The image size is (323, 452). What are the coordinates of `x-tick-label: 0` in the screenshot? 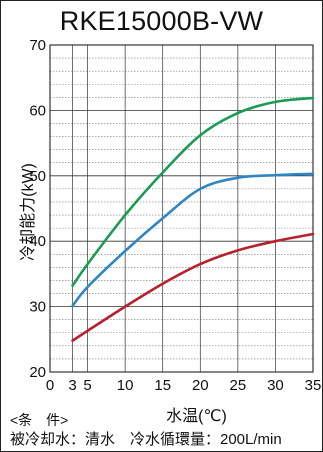 It's located at (50, 385).